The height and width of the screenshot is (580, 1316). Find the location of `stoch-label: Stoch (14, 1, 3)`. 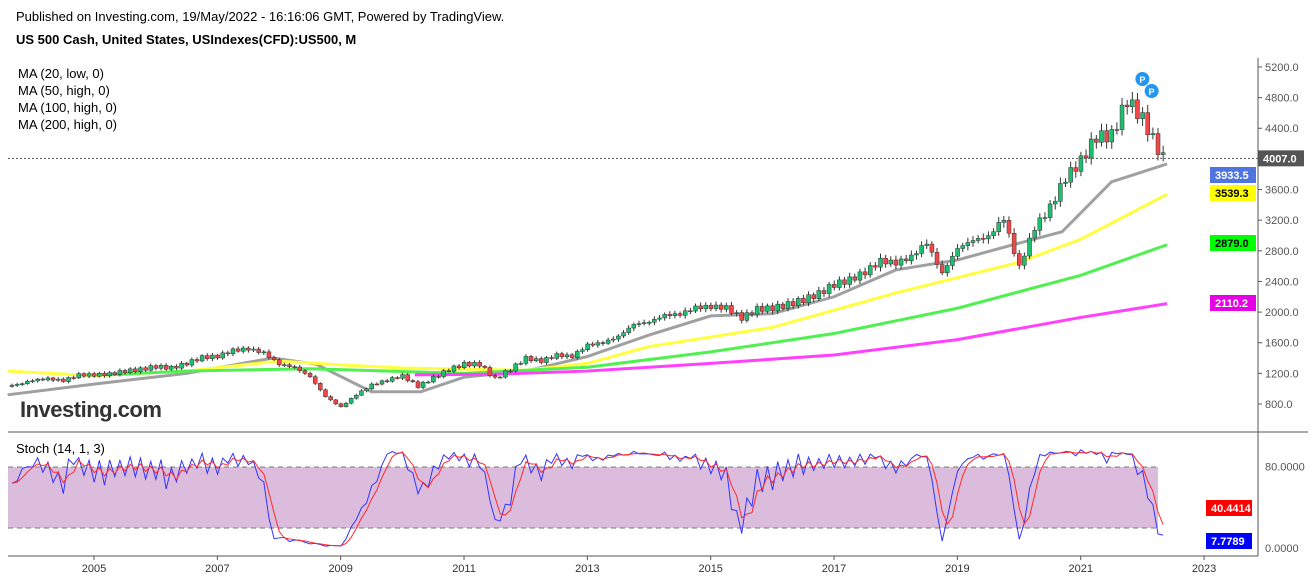

stoch-label: Stoch (14, 1, 3) is located at coordinates (60, 448).